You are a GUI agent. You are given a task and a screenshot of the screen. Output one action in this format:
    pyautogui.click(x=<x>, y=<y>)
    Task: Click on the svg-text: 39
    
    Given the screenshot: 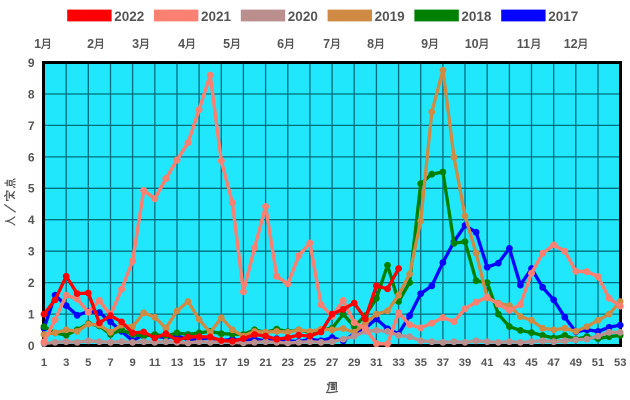 What is the action you would take?
    pyautogui.click(x=465, y=363)
    